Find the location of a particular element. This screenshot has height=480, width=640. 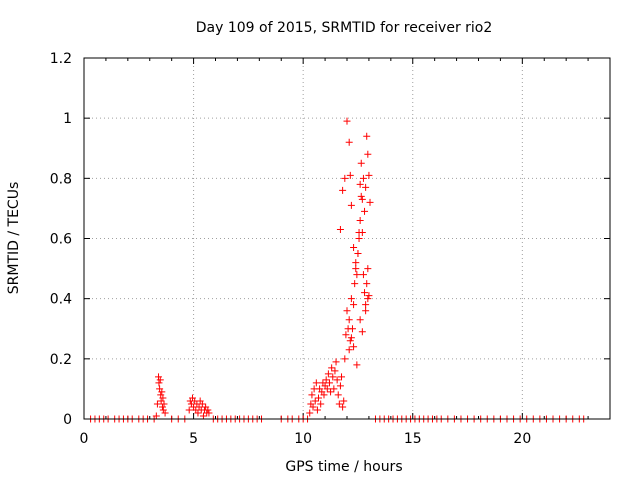

y-tick-label: 0.4 is located at coordinates (61, 300).